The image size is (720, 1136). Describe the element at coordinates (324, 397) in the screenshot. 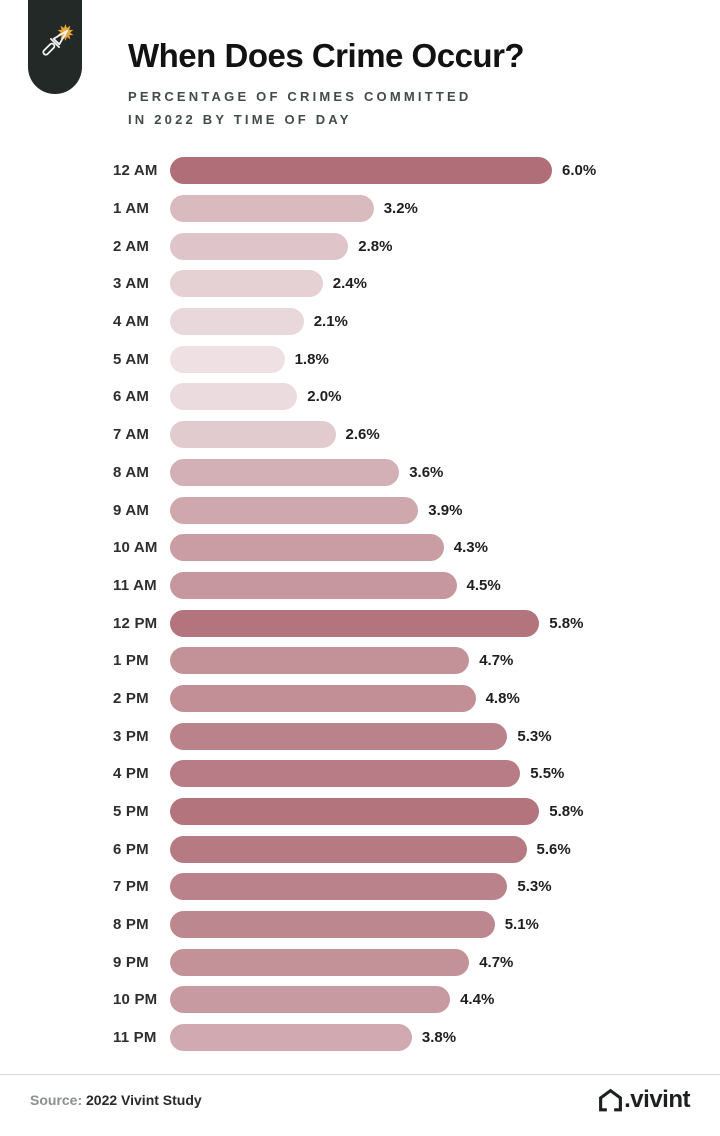

I see `value-label: 2.0%` at that location.